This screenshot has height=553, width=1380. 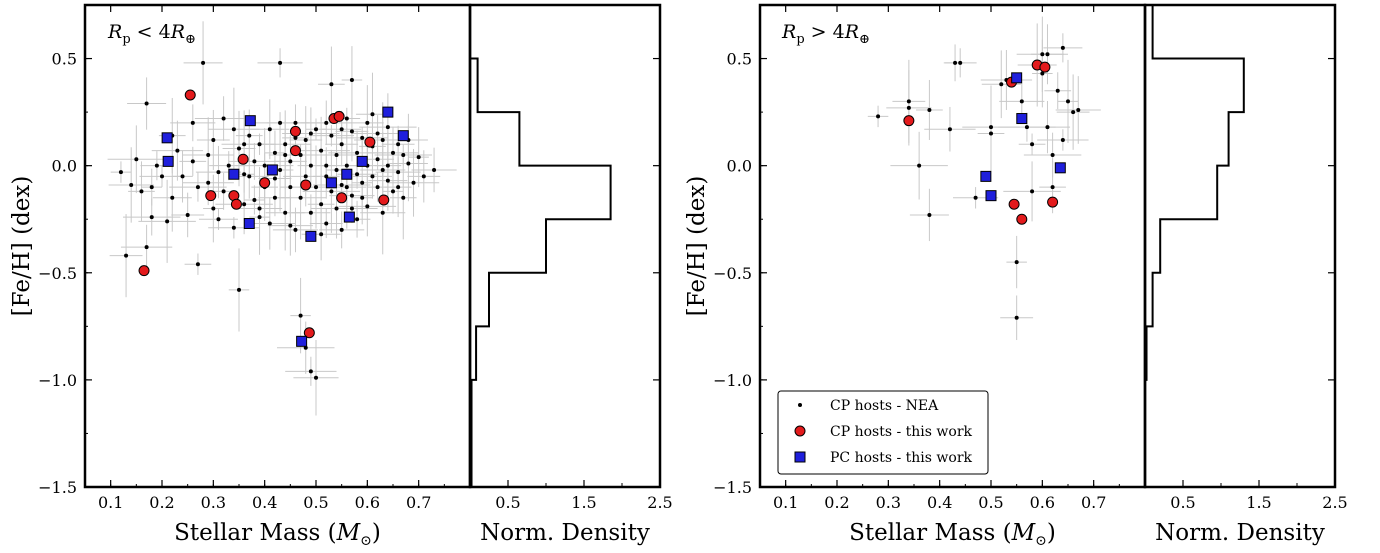 I want to click on legend-marker-nea, so click(x=800, y=405).